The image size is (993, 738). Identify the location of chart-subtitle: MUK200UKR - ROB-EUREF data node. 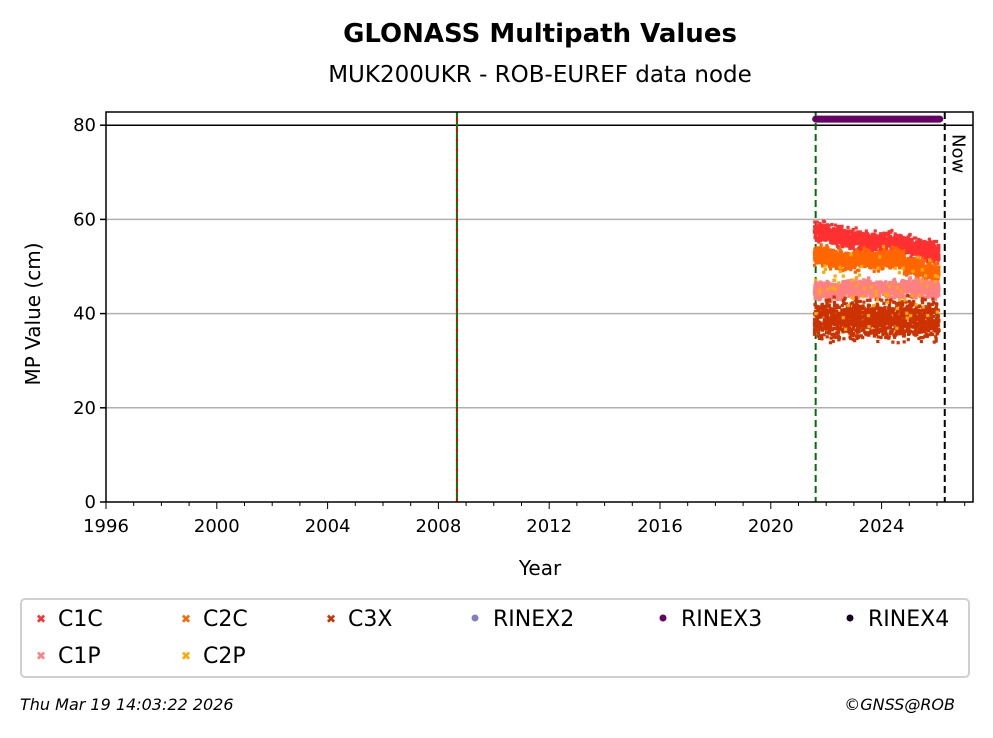
(540, 75).